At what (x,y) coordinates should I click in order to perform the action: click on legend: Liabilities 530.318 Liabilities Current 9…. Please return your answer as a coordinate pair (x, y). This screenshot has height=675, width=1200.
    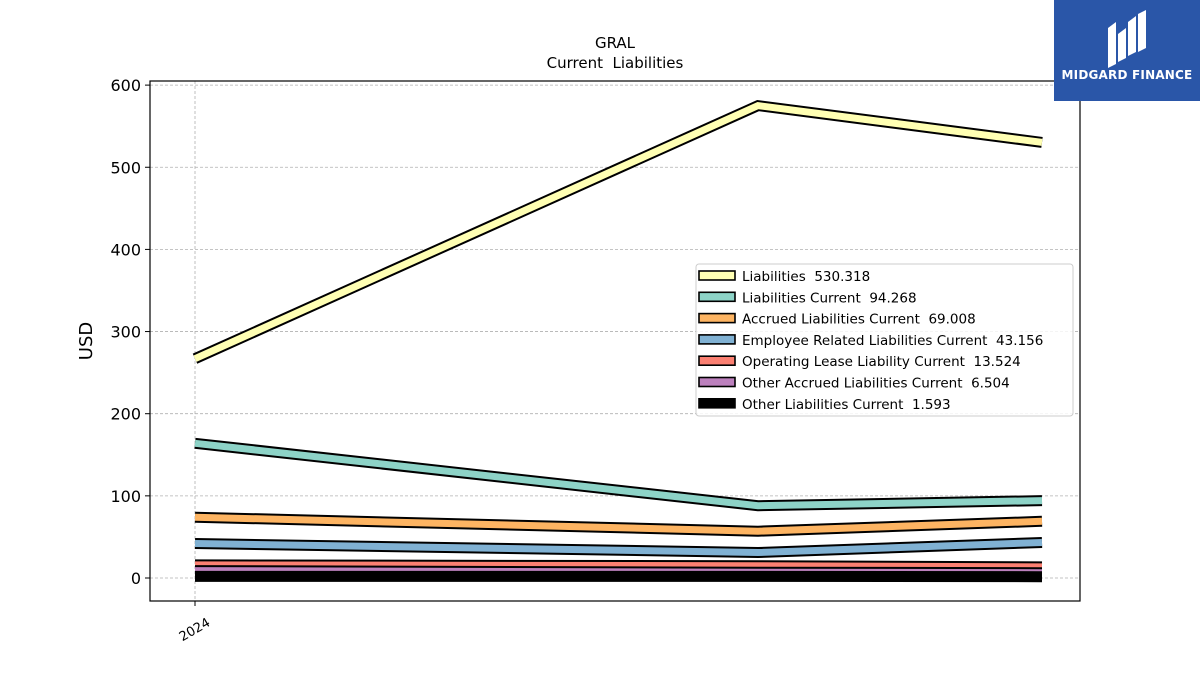
    Looking at the image, I should click on (884, 340).